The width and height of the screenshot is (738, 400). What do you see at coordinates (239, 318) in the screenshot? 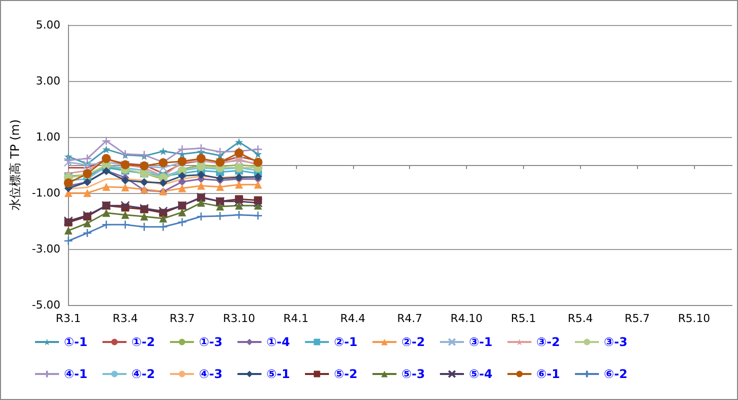
I see `x-tick-label: R3.10` at bounding box center [239, 318].